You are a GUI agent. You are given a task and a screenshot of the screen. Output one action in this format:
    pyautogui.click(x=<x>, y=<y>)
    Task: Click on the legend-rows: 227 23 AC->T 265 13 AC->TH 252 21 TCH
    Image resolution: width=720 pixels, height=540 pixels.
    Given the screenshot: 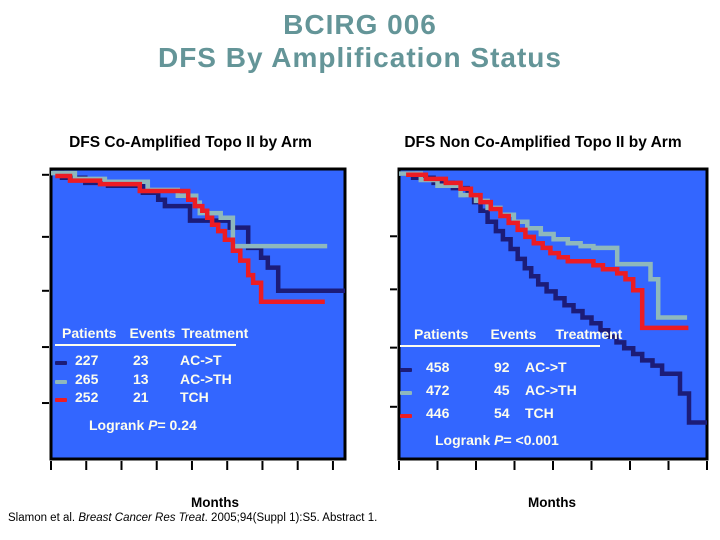 What is the action you would take?
    pyautogui.click(x=157, y=379)
    